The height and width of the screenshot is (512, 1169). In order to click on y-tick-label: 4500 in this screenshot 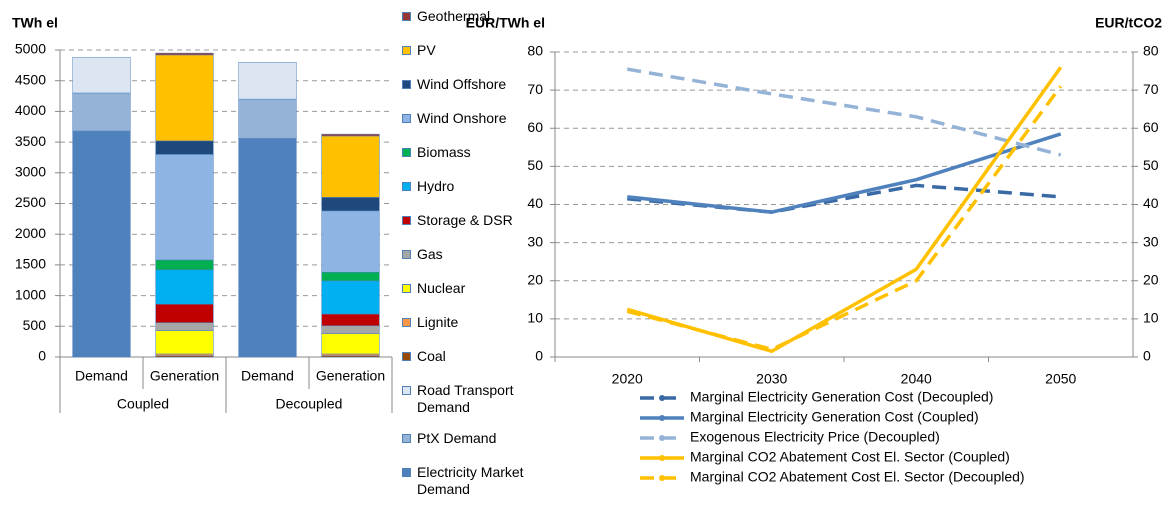, I will do `click(30, 79)`.